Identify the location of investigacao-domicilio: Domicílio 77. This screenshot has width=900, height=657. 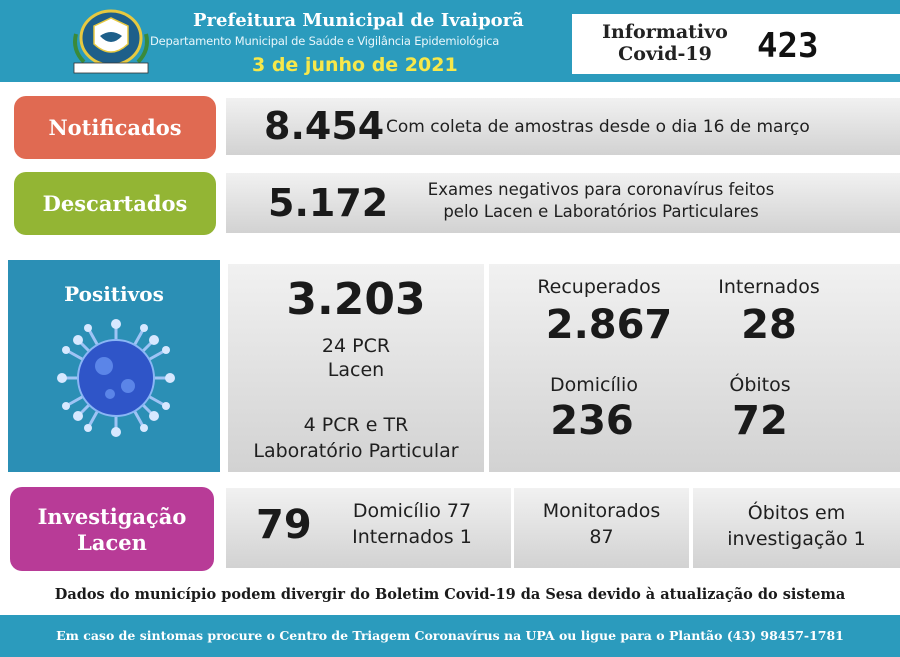
(412, 511).